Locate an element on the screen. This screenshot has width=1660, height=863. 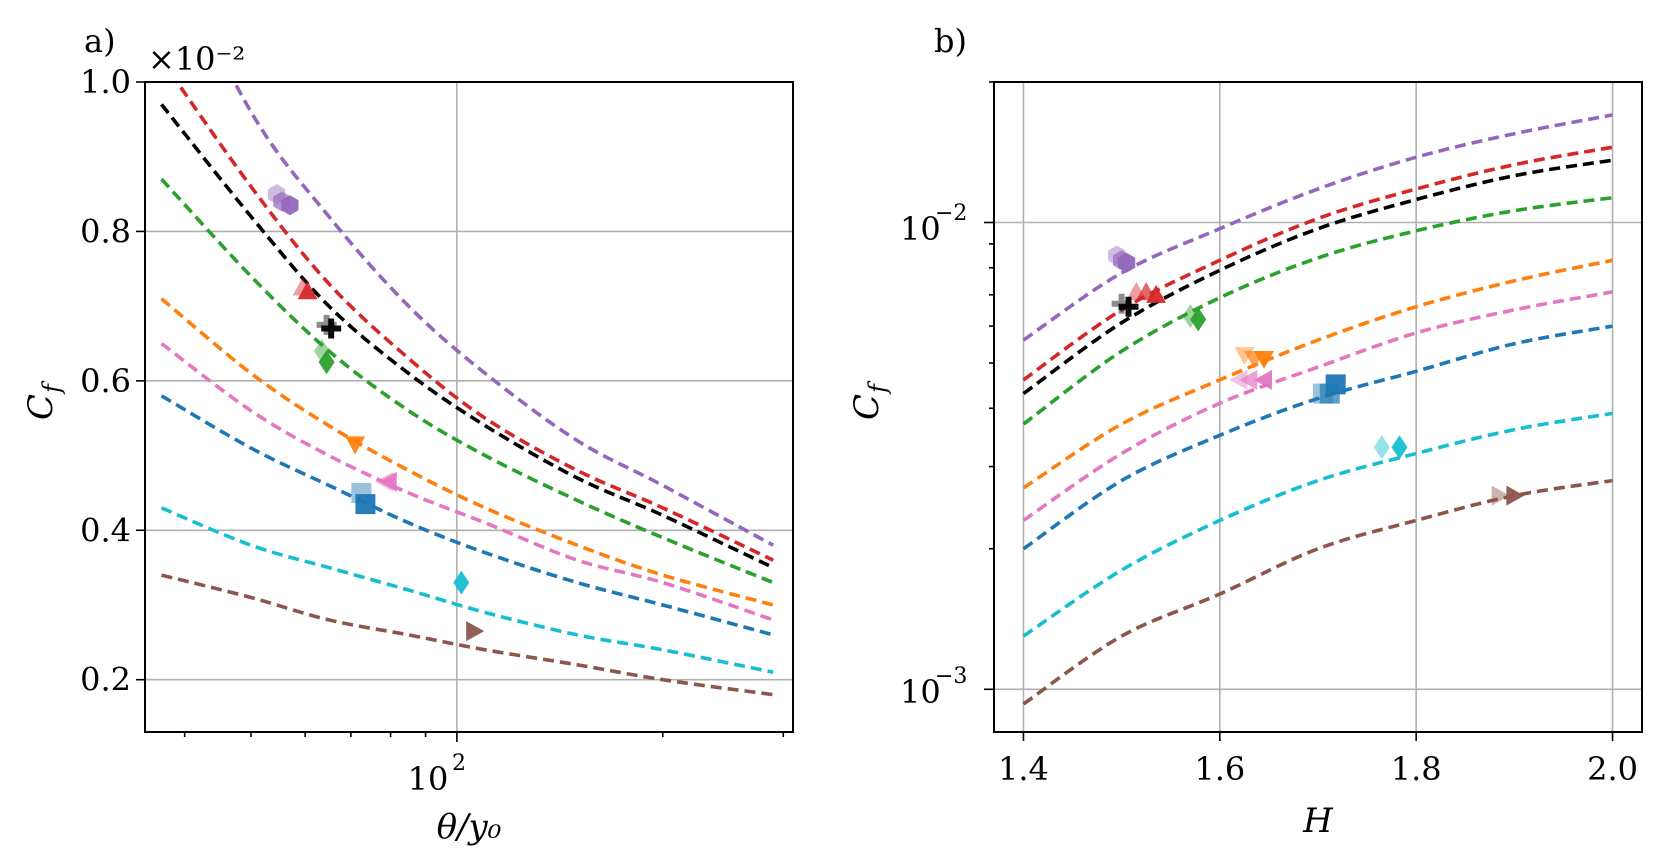
ytick-label: 1.0 is located at coordinates (105, 82).